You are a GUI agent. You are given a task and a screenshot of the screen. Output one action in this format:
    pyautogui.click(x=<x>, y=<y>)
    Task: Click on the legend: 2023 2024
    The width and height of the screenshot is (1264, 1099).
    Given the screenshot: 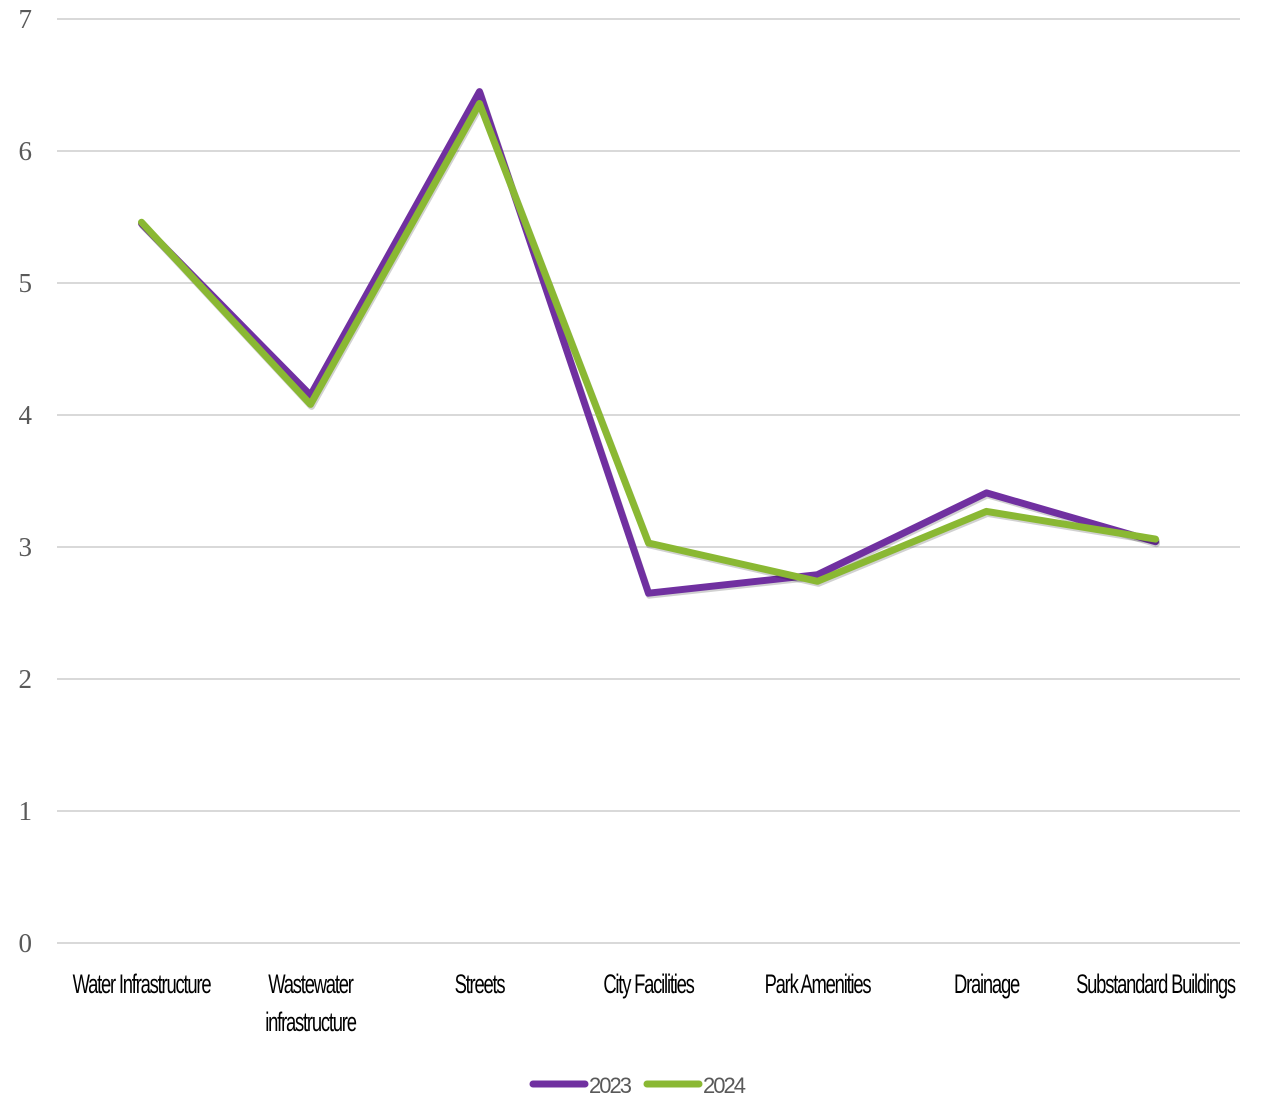 What is the action you would take?
    pyautogui.click(x=638, y=1085)
    